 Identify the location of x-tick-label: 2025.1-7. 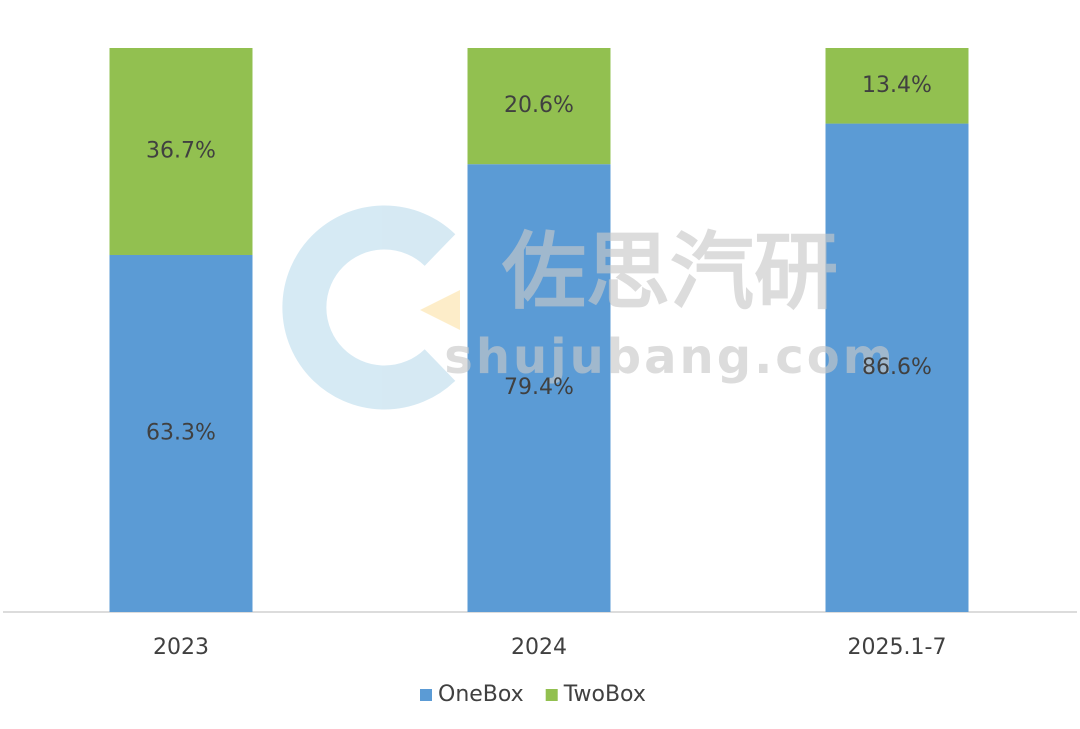
(897, 647).